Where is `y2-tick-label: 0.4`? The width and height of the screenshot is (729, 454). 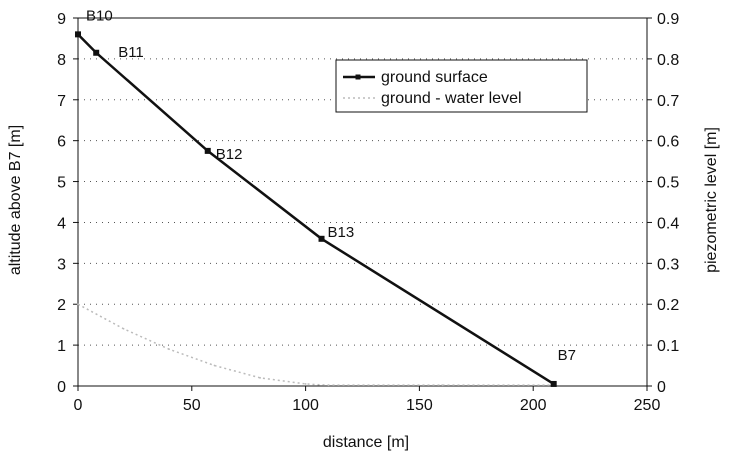
y2-tick-label: 0.4 is located at coordinates (668, 223).